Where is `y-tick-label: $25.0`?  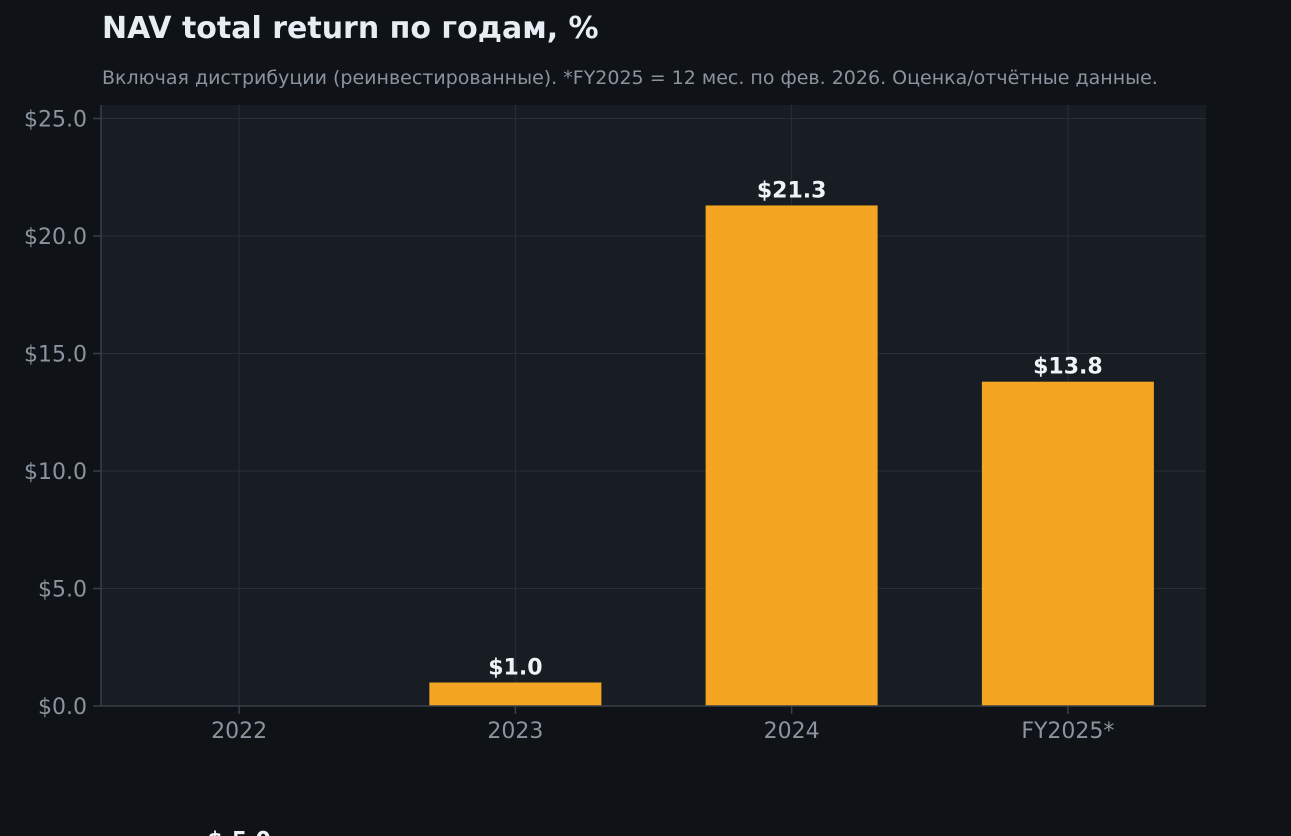
y-tick-label: $25.0 is located at coordinates (55, 120).